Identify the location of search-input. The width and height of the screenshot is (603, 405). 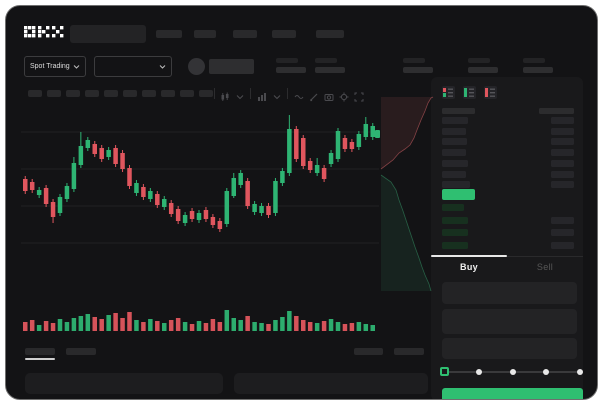
(108, 34).